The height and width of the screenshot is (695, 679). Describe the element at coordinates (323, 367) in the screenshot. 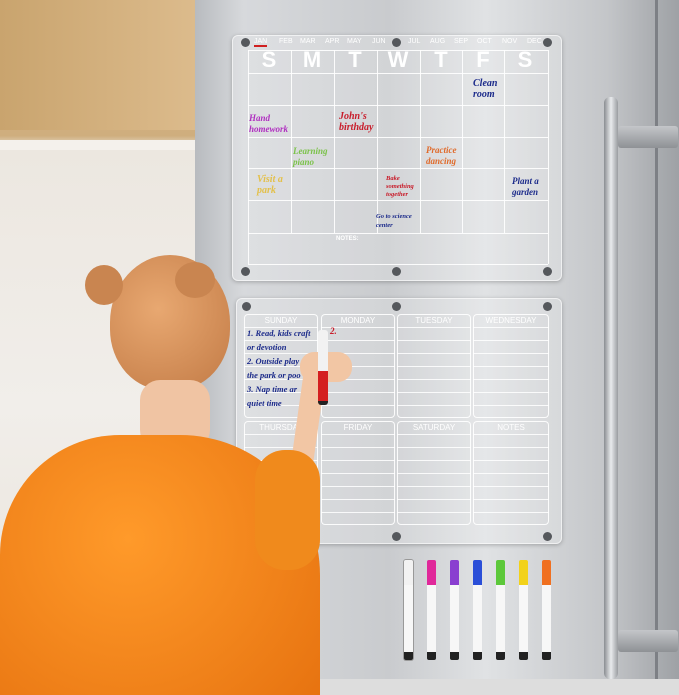

I see `red-marker-in-hand` at that location.